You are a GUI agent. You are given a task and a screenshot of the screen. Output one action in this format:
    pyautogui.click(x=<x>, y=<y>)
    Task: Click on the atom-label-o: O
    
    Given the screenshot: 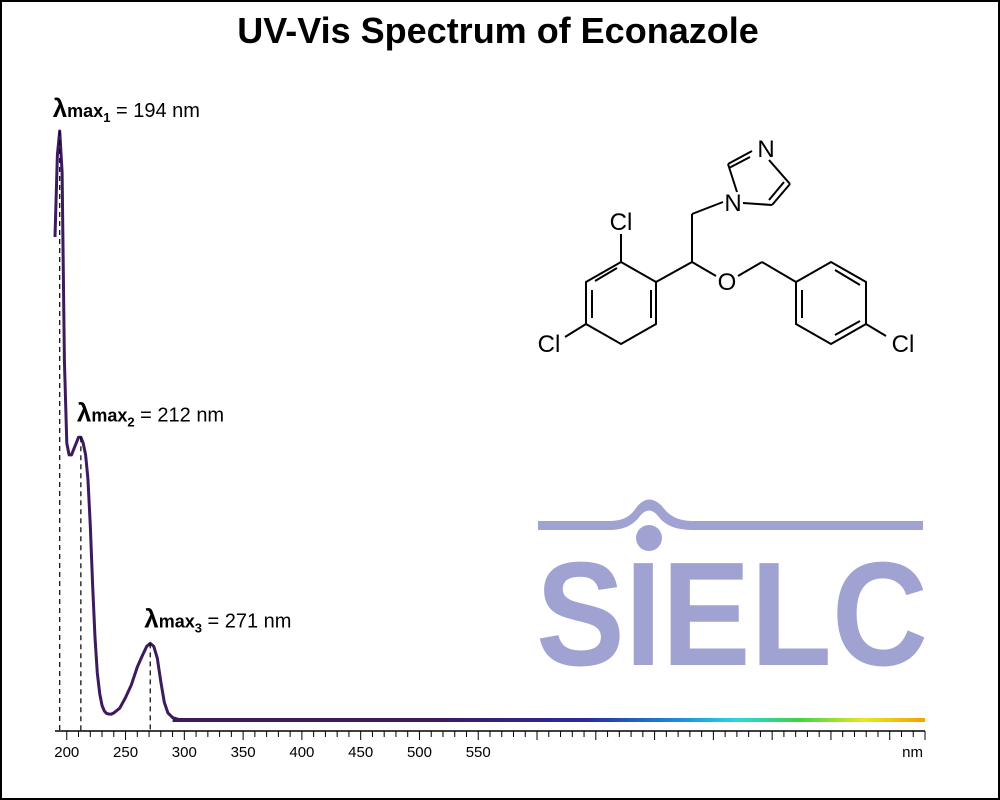 What is the action you would take?
    pyautogui.click(x=727, y=282)
    